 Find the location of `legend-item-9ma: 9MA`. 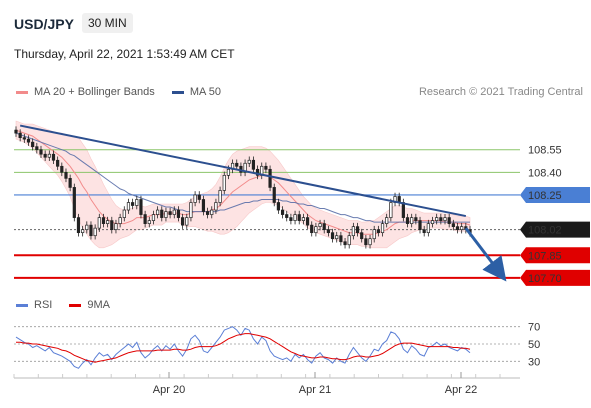

legend-item-9ma: 9MA is located at coordinates (89, 305).